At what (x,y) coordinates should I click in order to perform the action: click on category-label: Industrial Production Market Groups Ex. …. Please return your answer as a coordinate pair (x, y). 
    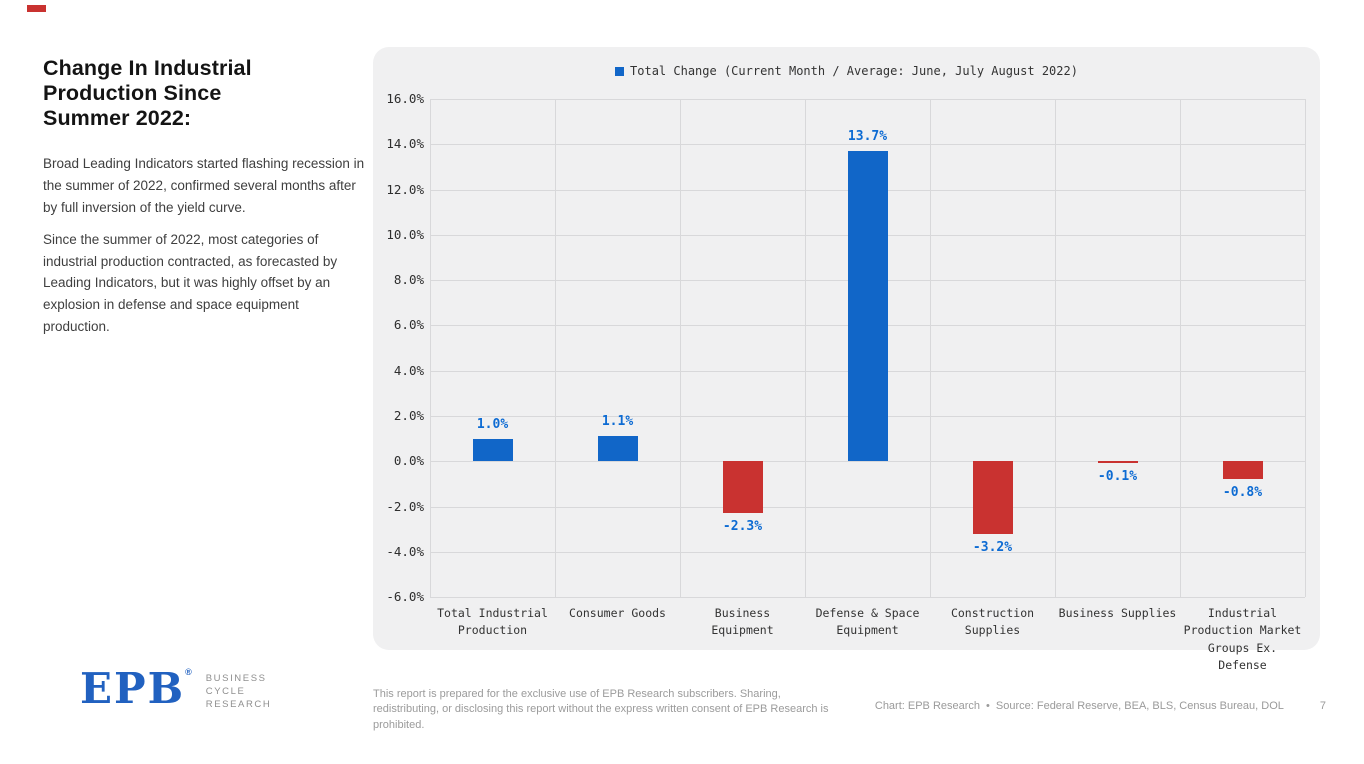
    Looking at the image, I should click on (1242, 639).